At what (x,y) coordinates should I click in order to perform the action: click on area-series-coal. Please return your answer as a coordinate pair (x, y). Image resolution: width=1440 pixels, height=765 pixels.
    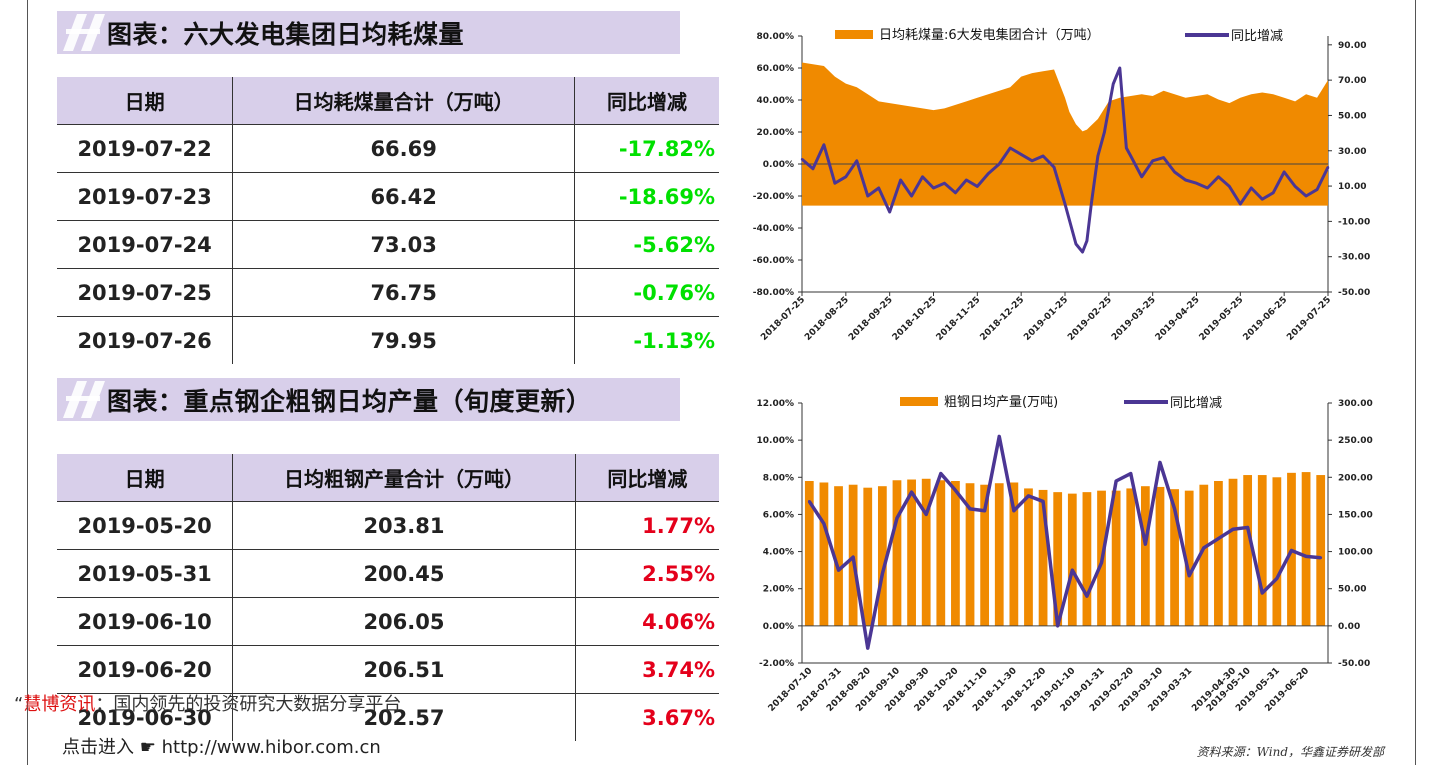
    Looking at the image, I should click on (1065, 134).